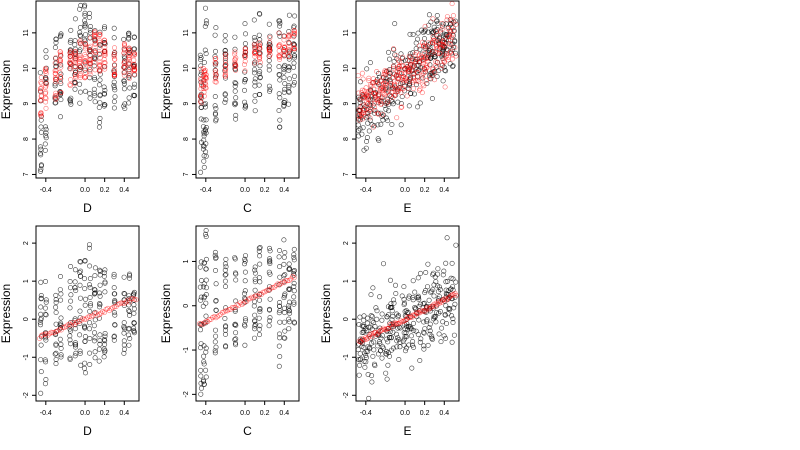 The image size is (800, 450). I want to click on y-tick-label: 10, so click(26, 68).